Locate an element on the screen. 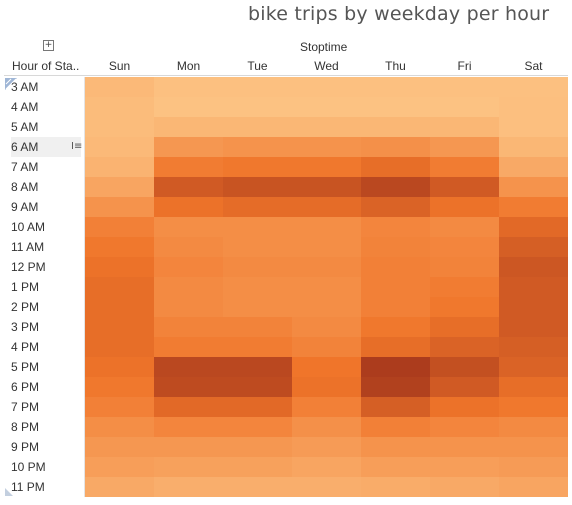 This screenshot has width=572, height=505. heatmap-cell-thu-5-am is located at coordinates (395, 127).